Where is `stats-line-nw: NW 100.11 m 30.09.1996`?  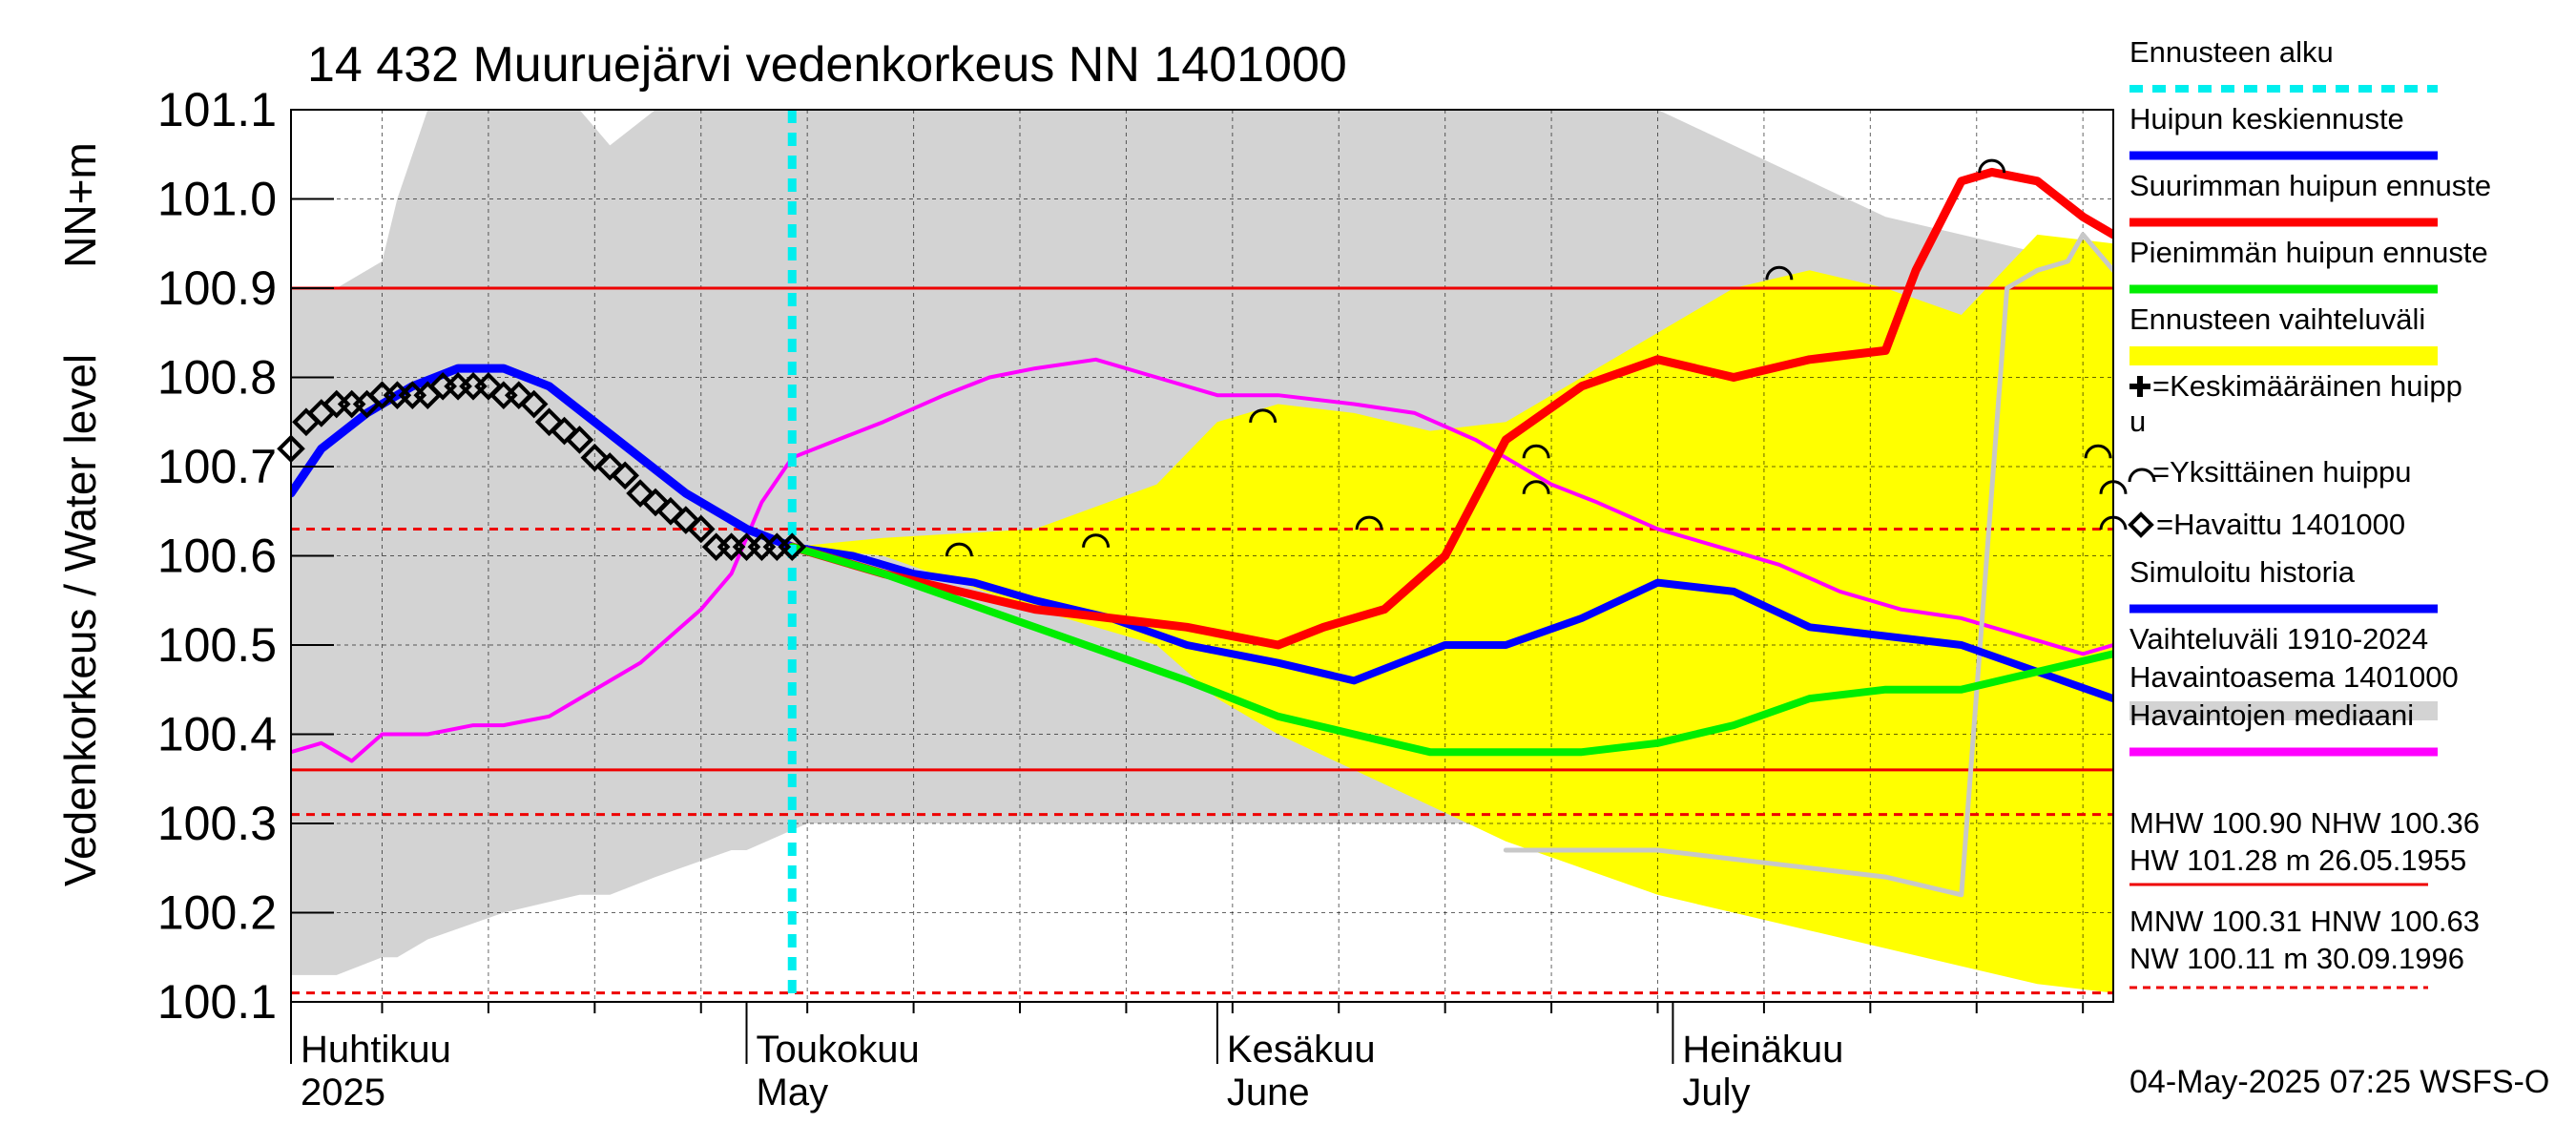
stats-line-nw: NW 100.11 m 30.09.1996 is located at coordinates (2296, 959).